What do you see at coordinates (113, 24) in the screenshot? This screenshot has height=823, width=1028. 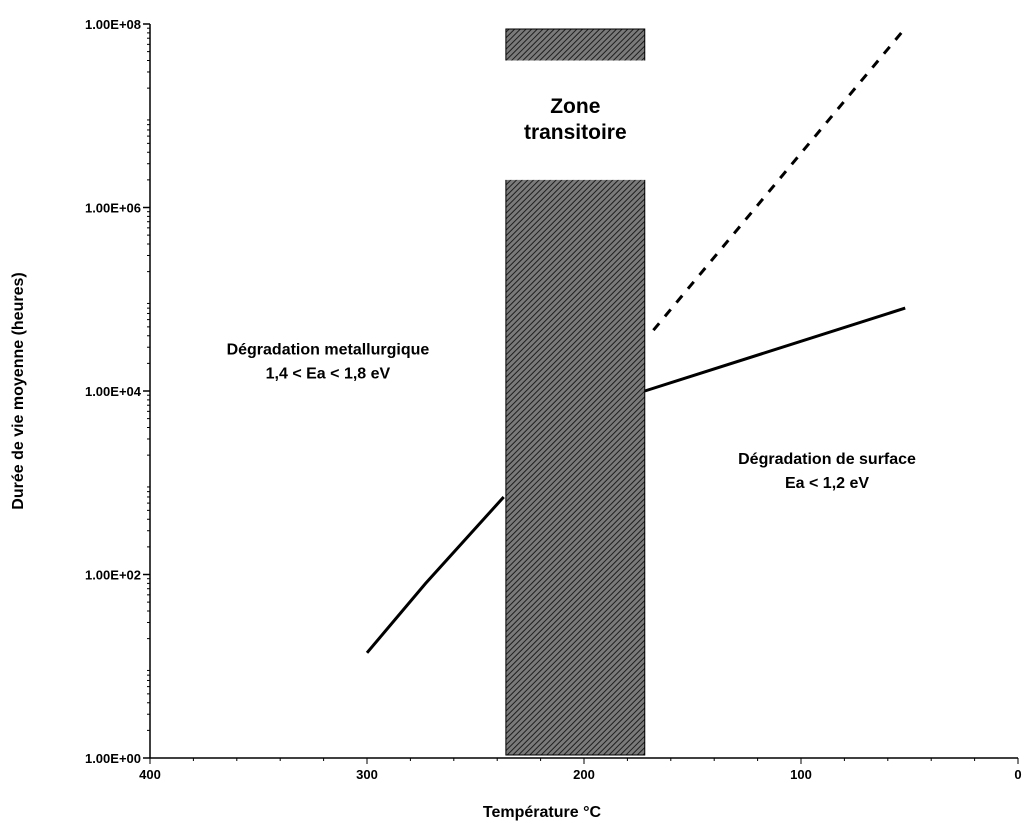 I see `y-tick-label: 1.00E+08` at bounding box center [113, 24].